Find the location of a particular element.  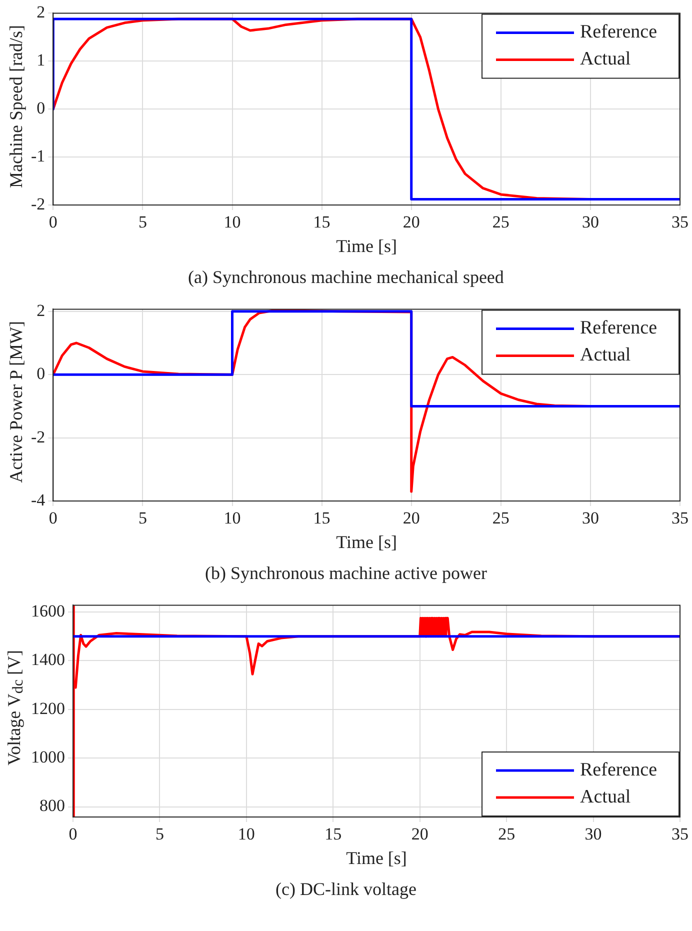

y-tick-label: 1000 is located at coordinates (48, 757).